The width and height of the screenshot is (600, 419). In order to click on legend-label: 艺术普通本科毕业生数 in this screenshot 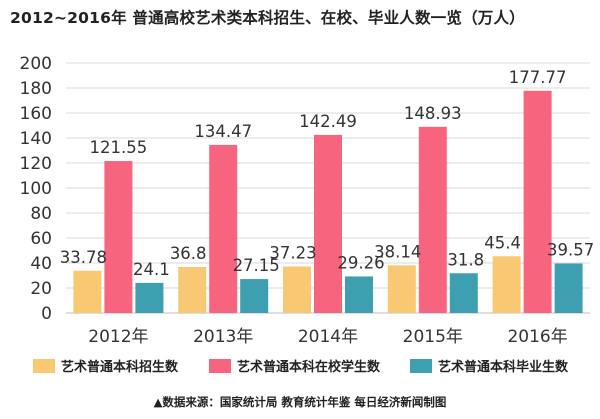, I will do `click(503, 367)`.